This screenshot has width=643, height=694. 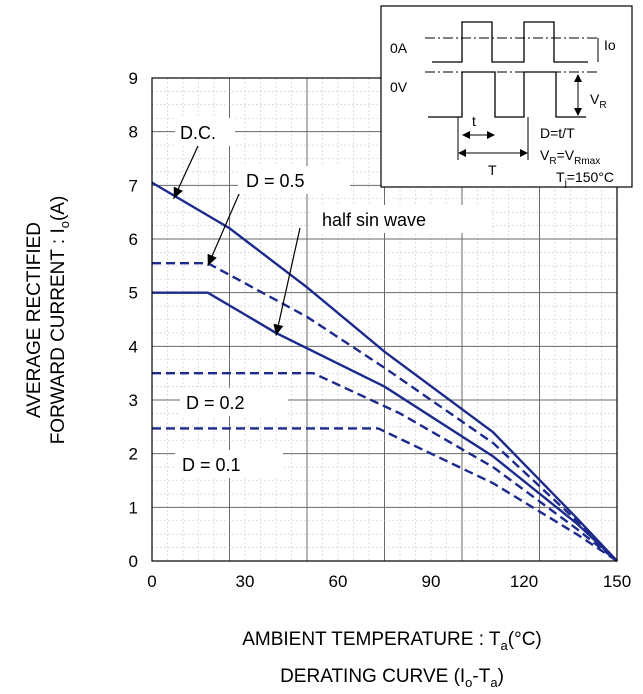 I want to click on inset-label-0v: 0V, so click(x=399, y=87).